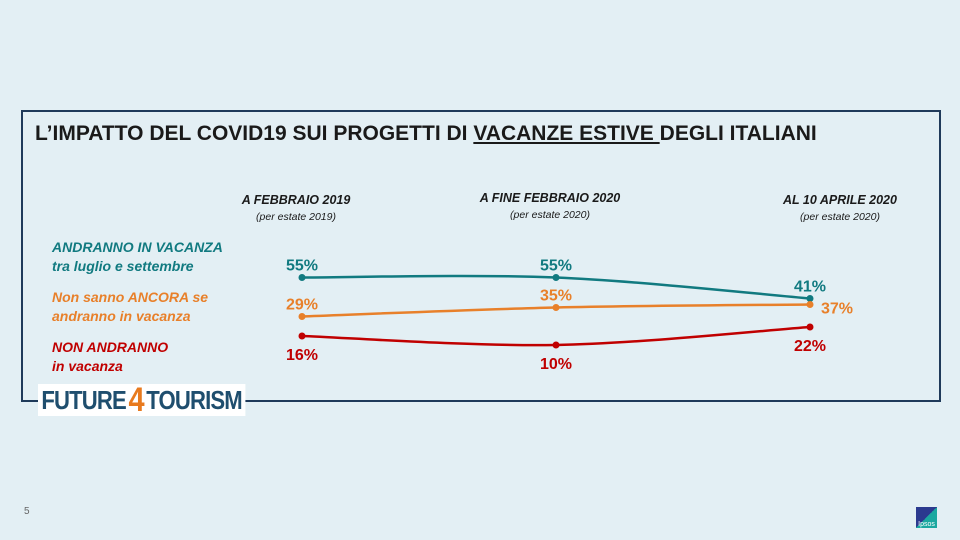  I want to click on column-header-0: A FEBBRAIO 2019 (per estate 2019), so click(296, 208).